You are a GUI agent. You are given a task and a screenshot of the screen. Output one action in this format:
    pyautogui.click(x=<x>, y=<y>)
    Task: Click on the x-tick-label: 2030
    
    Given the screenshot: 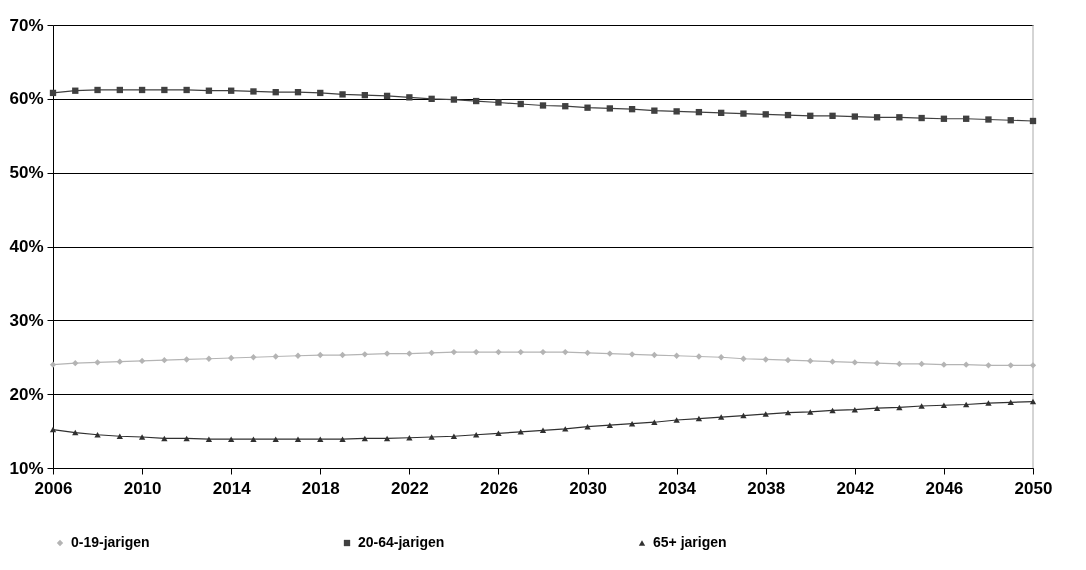 What is the action you would take?
    pyautogui.click(x=588, y=488)
    